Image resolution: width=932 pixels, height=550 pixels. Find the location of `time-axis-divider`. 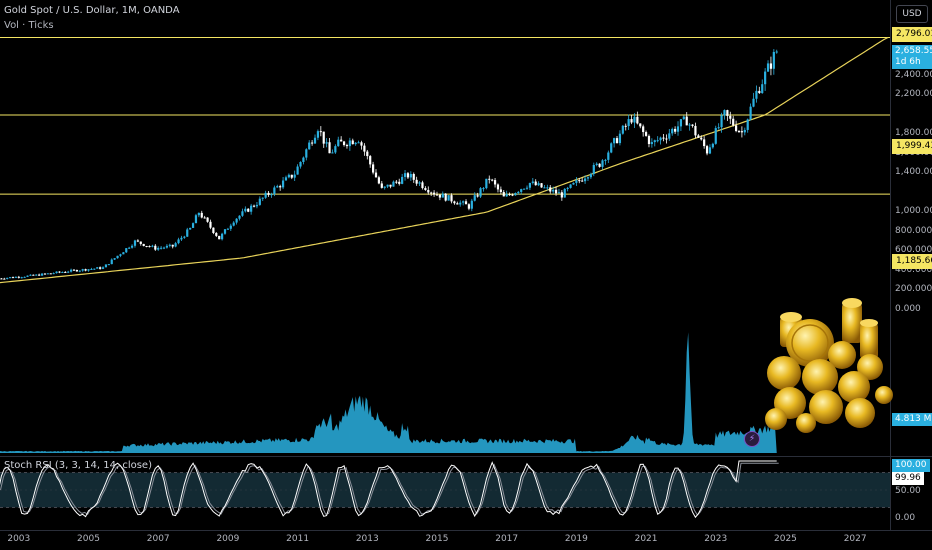

time-axis-divider is located at coordinates (466, 530).